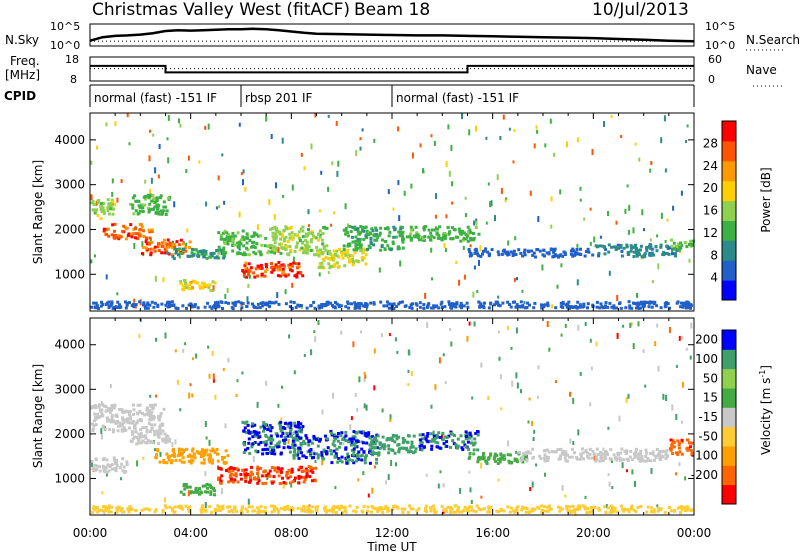 This screenshot has width=800, height=554. Describe the element at coordinates (392, 533) in the screenshot. I see `time-axis-ticks: 00:00 04:00 08:00 12:00 16:00 20:00 00:00` at that location.